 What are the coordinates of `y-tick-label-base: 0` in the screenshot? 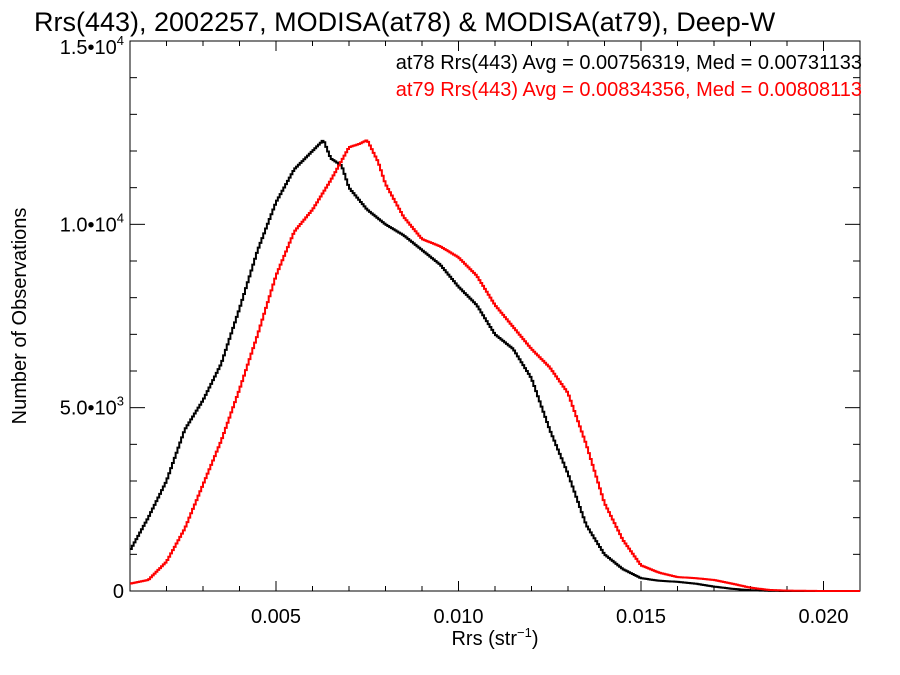 It's located at (118, 592).